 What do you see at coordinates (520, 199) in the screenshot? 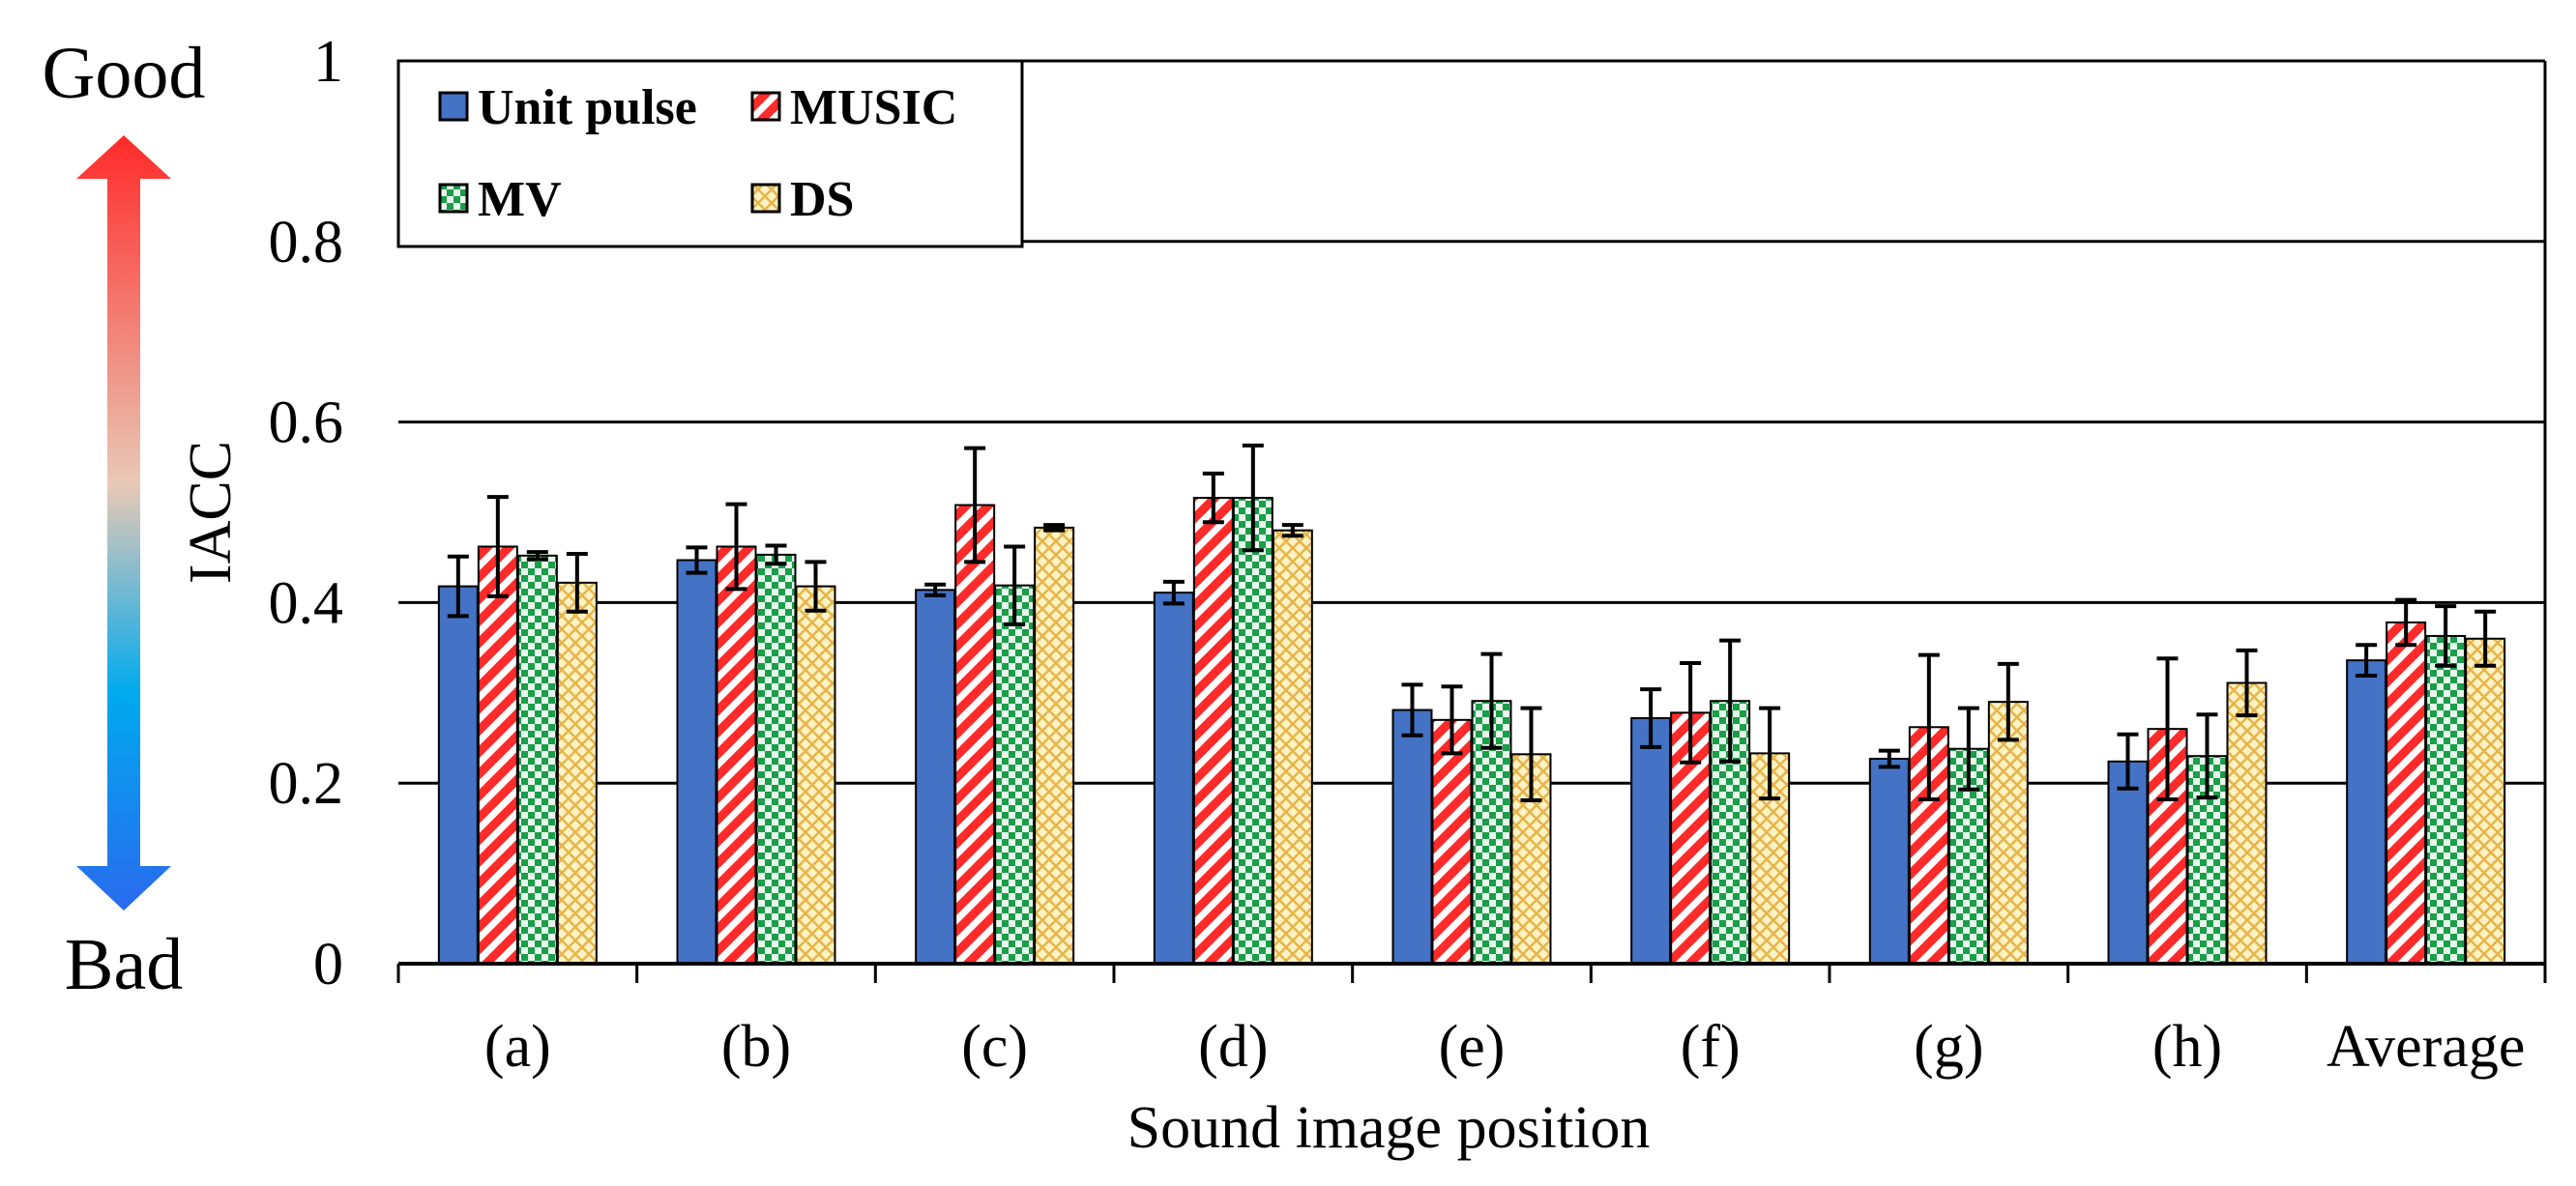
I see `legend-label-mv: MV` at bounding box center [520, 199].